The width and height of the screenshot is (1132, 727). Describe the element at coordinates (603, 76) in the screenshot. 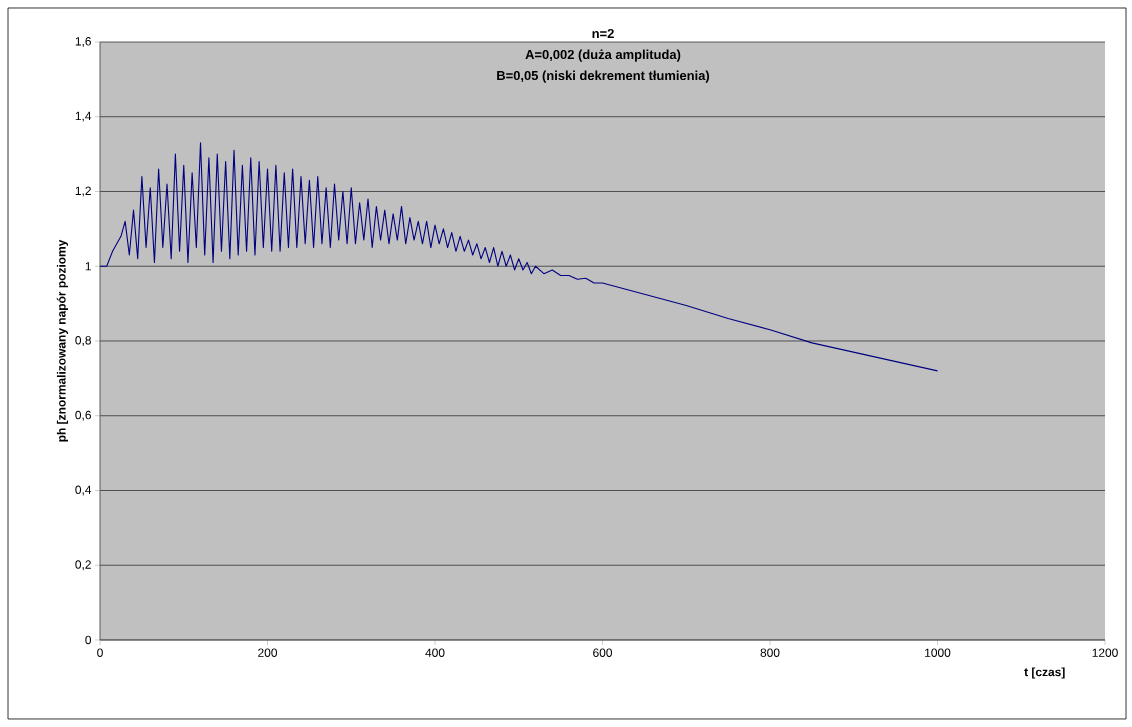

I see `annotation: B=0,05 (niski dekrement tłumienia)` at that location.